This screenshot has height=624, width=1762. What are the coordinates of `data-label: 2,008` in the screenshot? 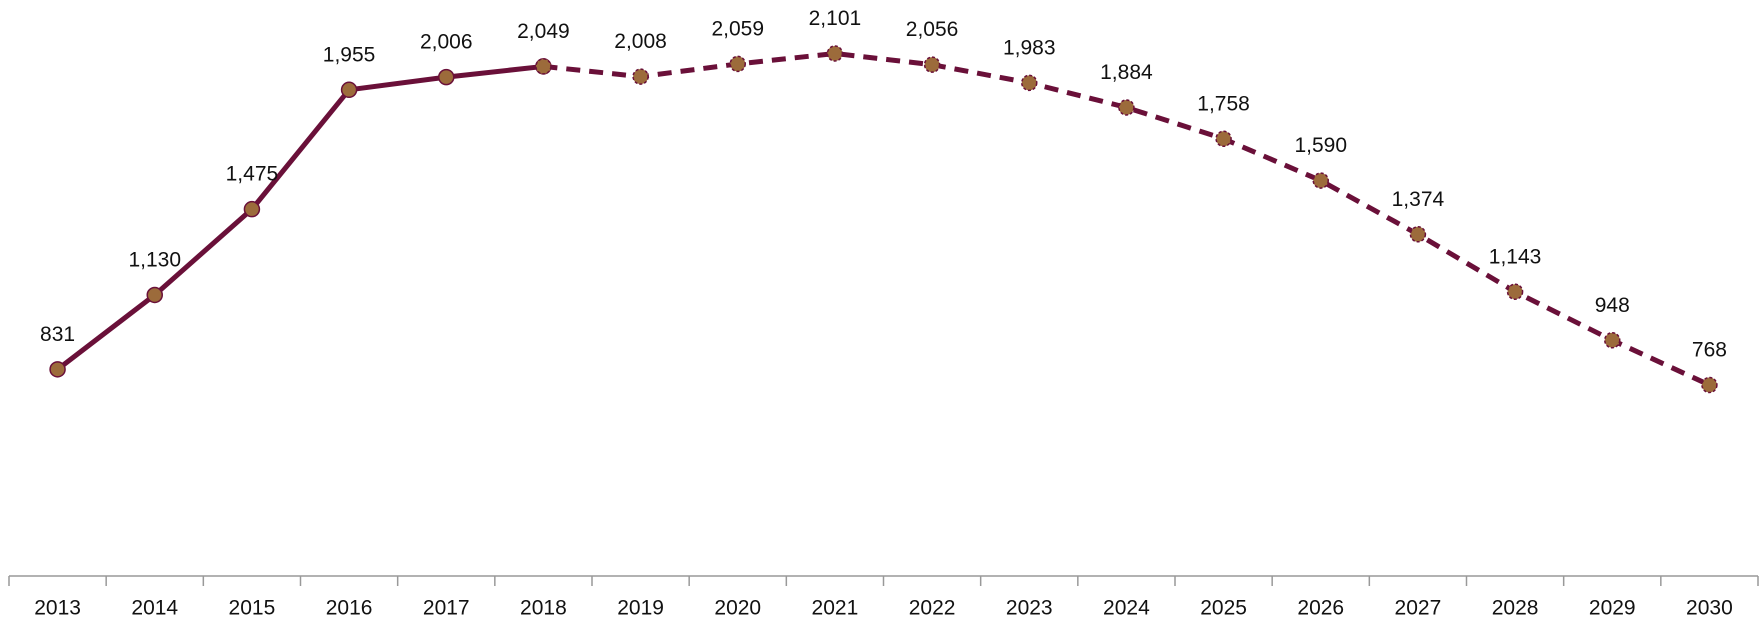 It's located at (640, 41).